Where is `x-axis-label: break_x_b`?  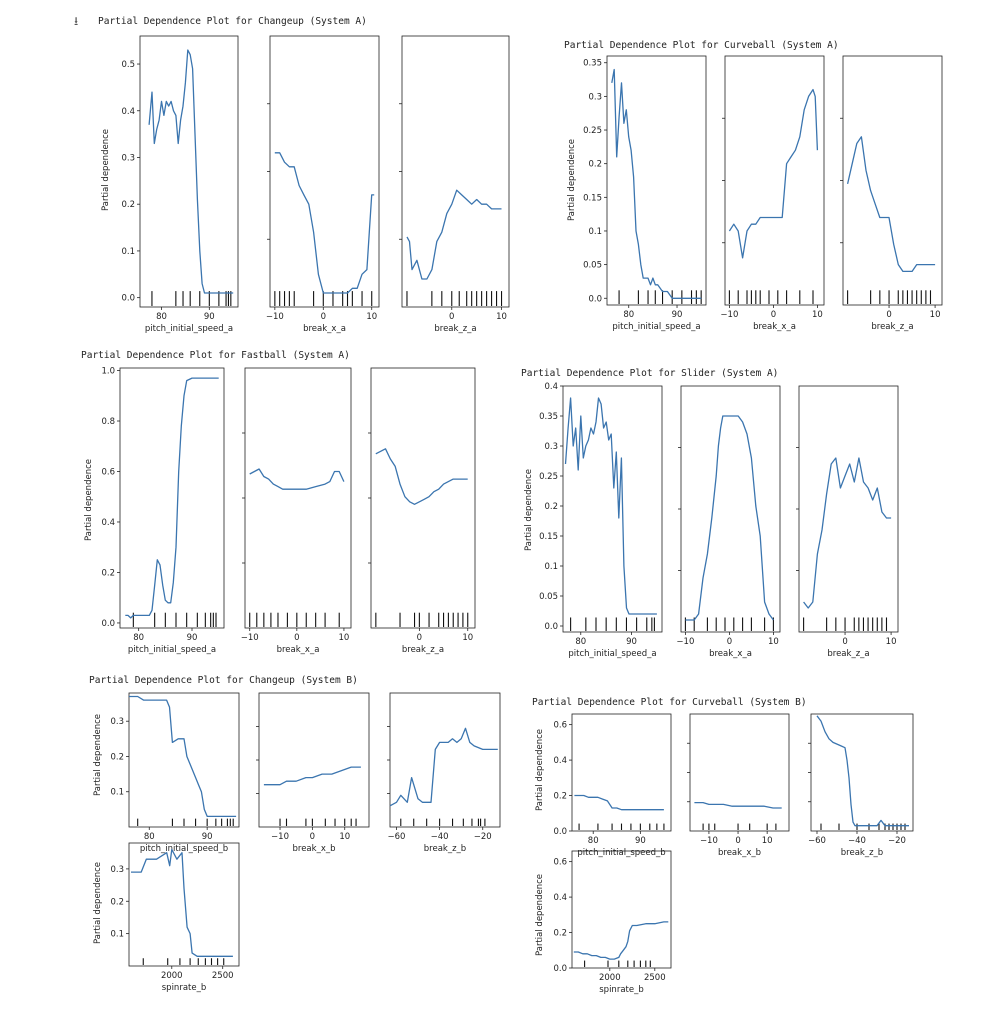
x-axis-label: break_x_b is located at coordinates (314, 849).